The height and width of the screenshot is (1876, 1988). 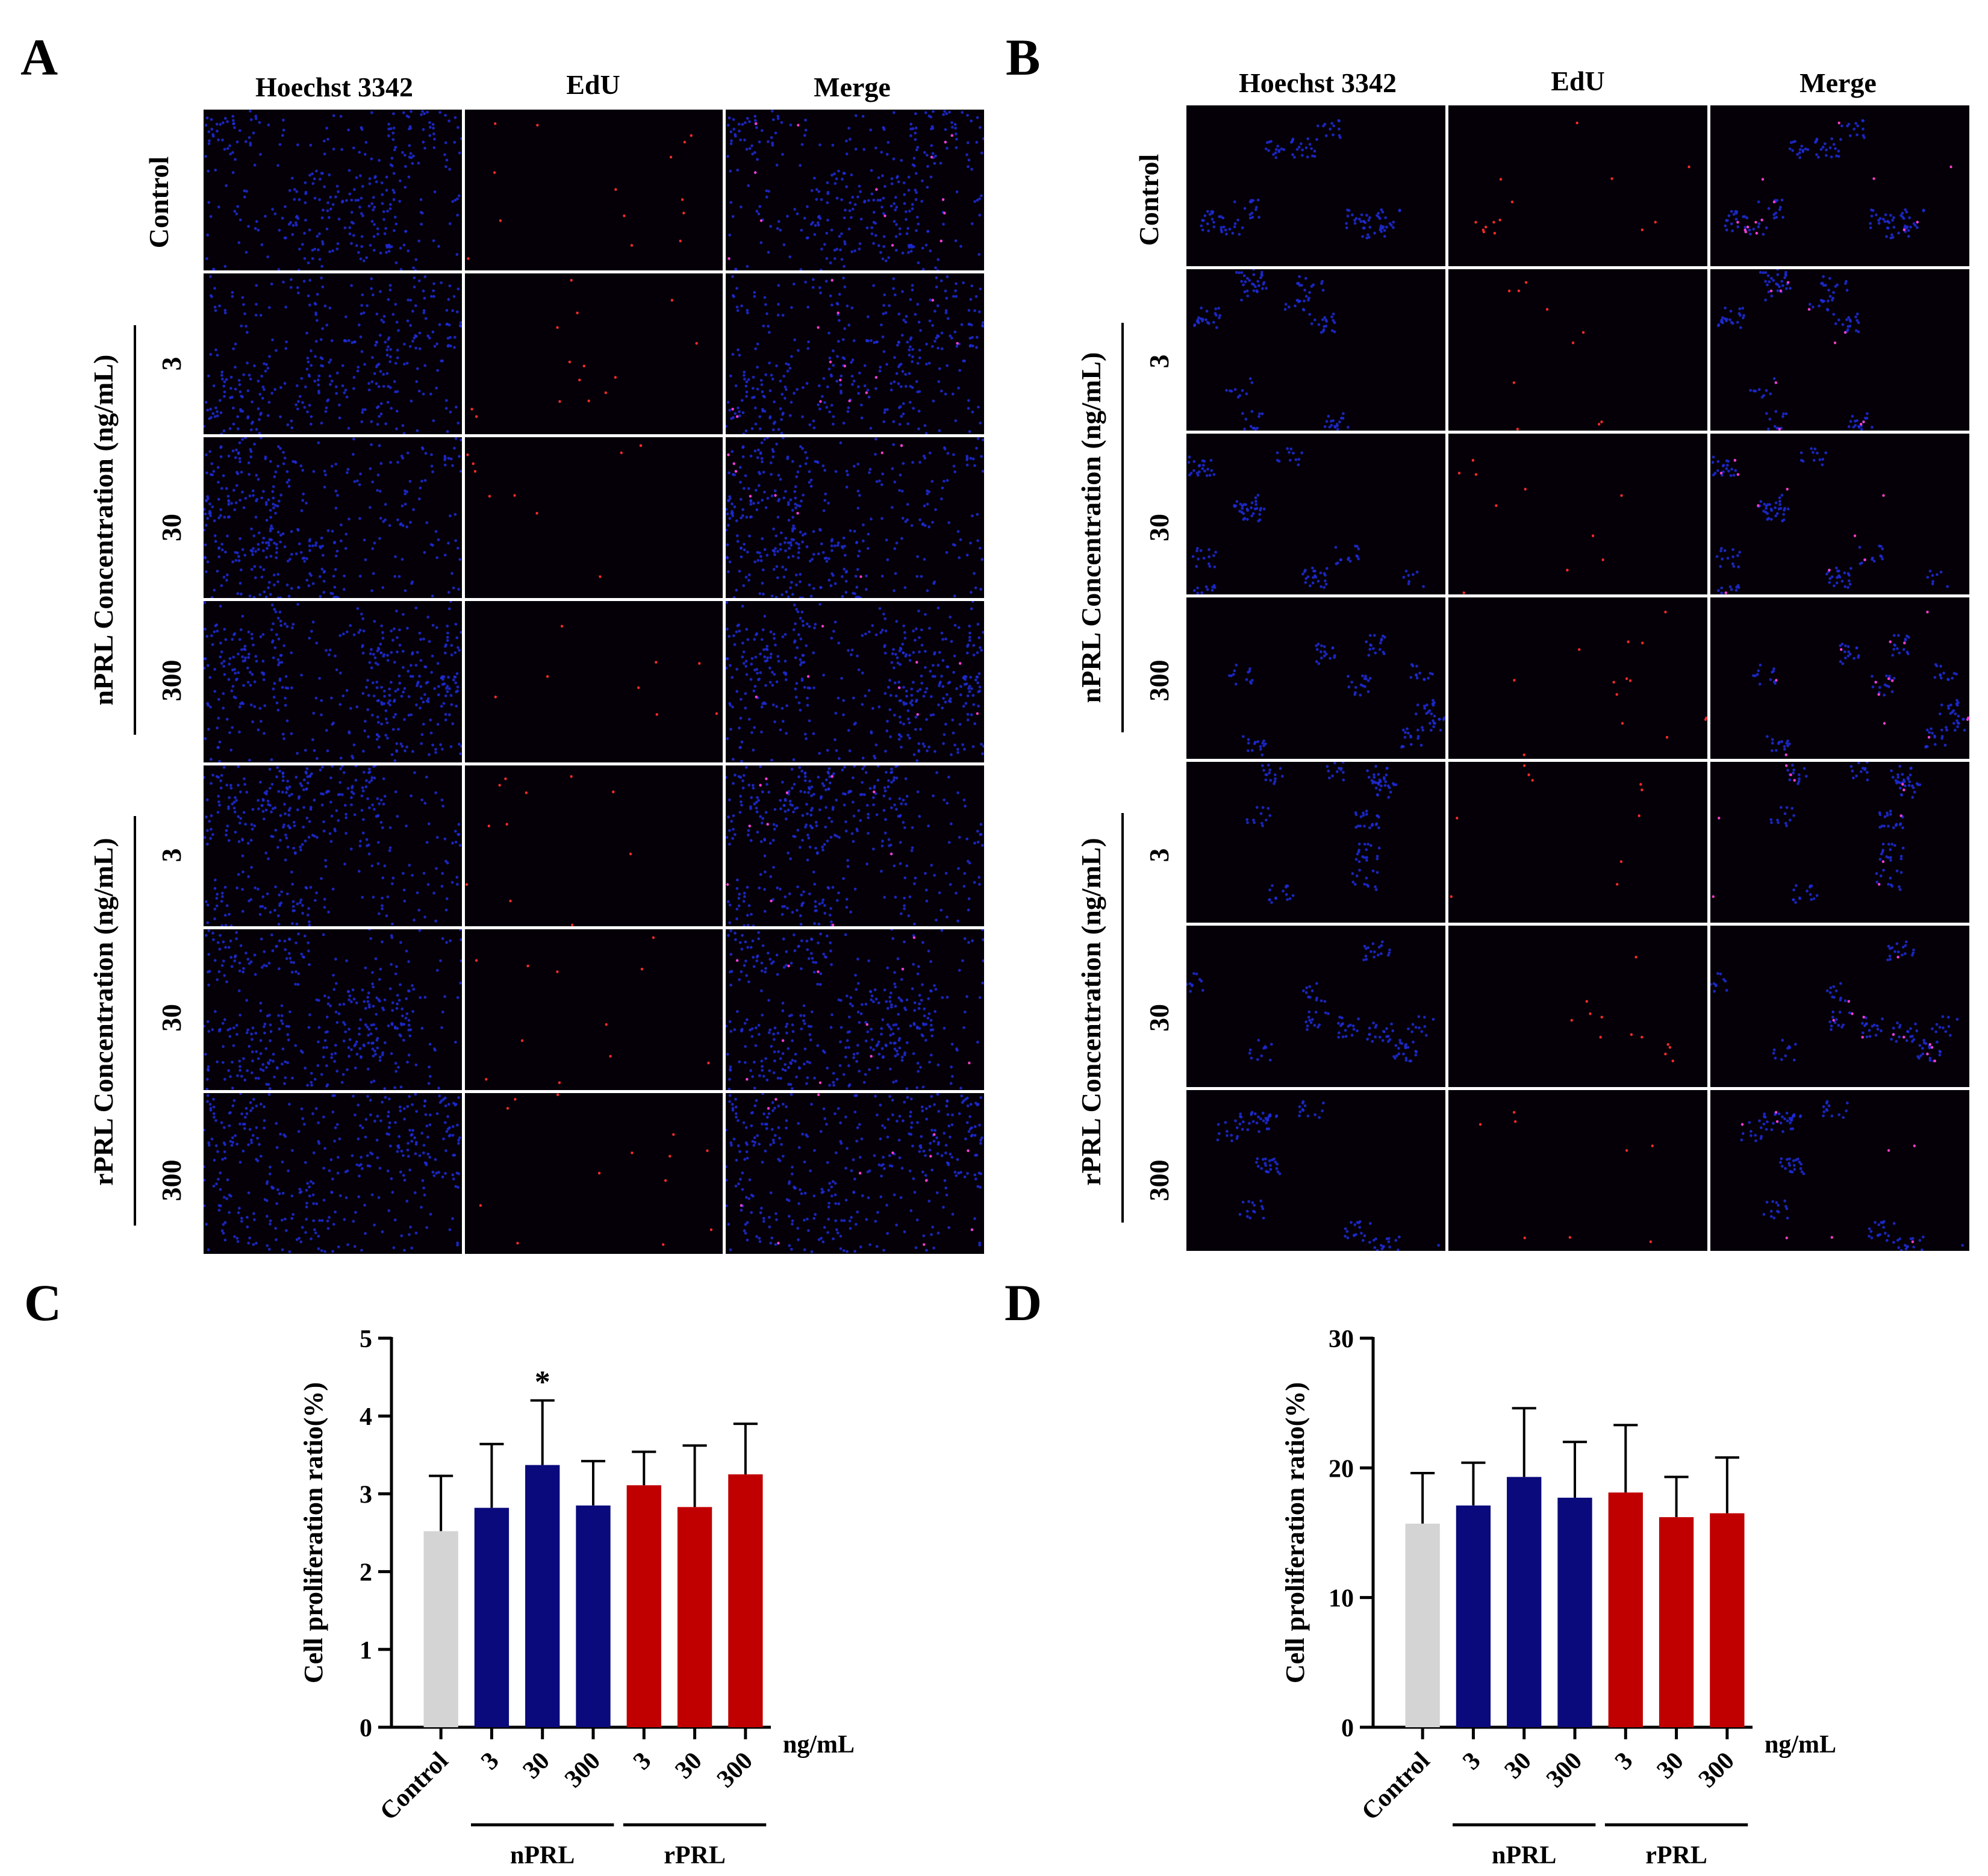 I want to click on micrograph-control-merge, so click(x=855, y=190).